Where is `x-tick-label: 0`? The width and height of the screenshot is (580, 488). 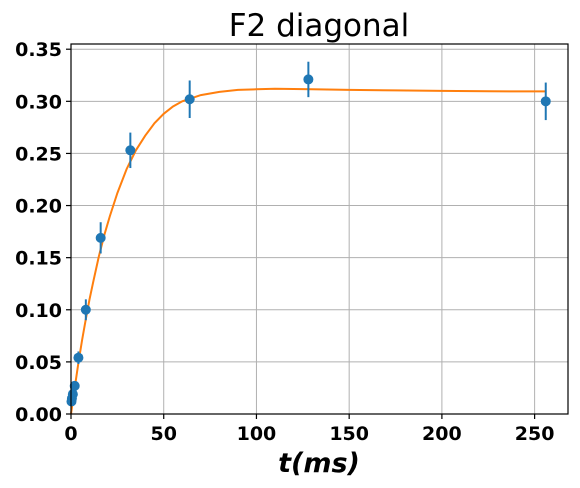 x-tick-label: 0 is located at coordinates (70, 434).